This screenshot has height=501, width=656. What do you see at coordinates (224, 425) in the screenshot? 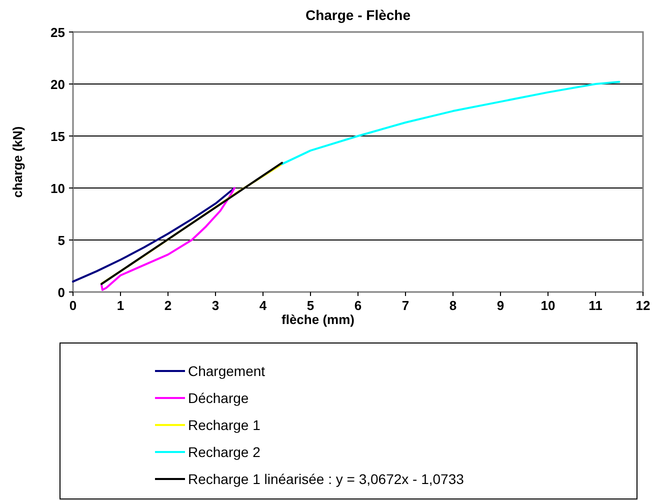
I see `legend-label: Recharge 1` at bounding box center [224, 425].